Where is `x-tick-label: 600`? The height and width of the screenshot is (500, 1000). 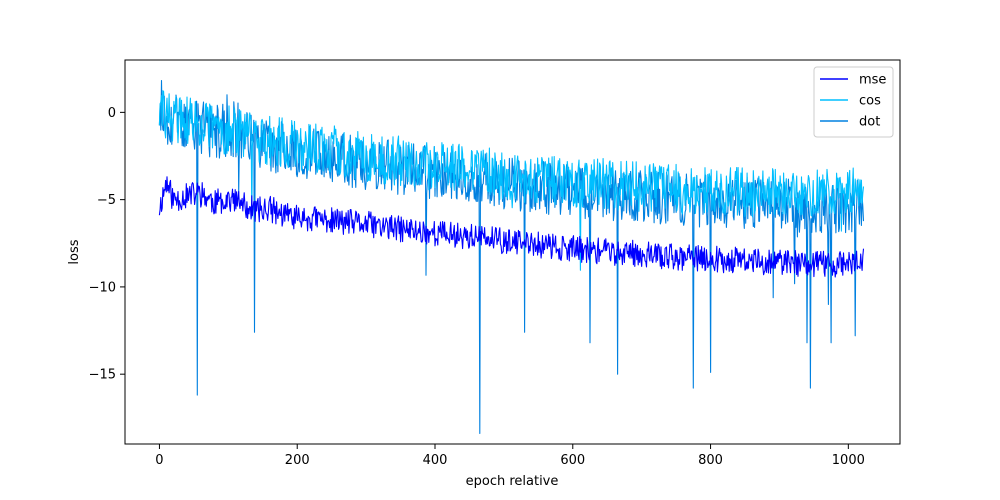
x-tick-label: 600 is located at coordinates (572, 460).